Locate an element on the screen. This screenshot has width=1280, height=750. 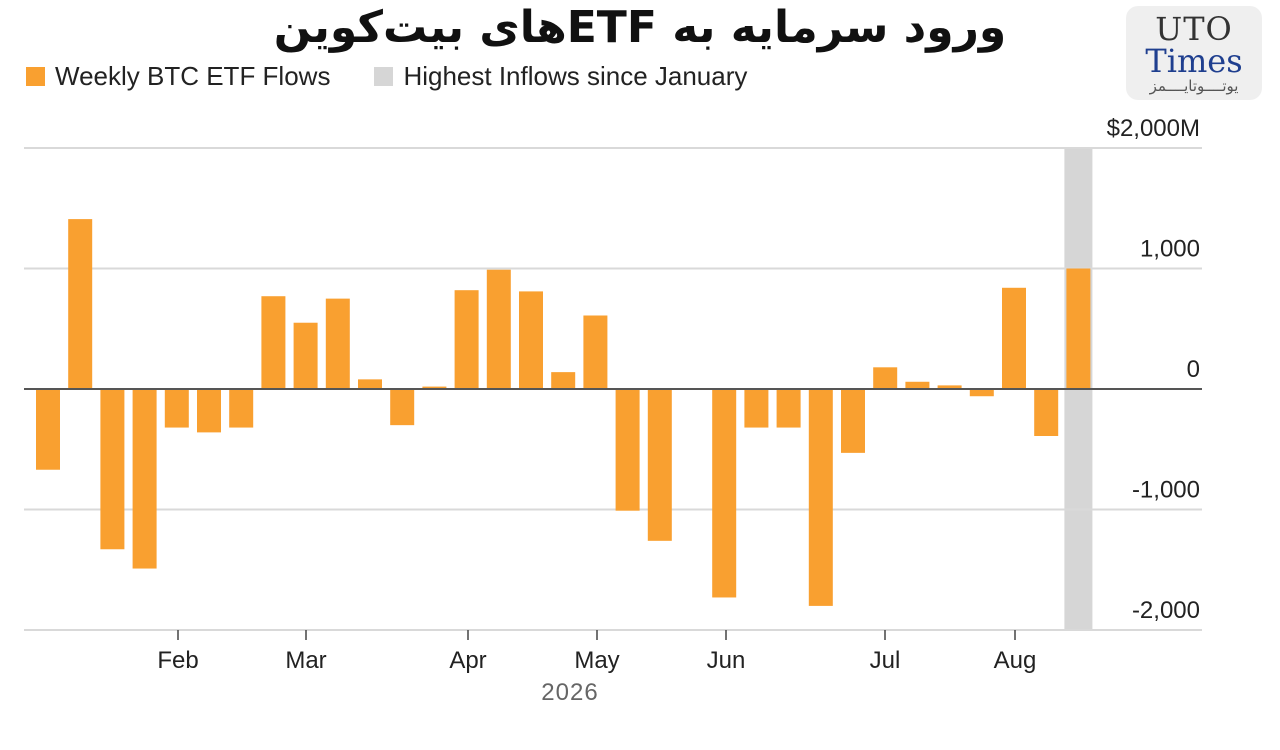
legend-item-highlight: Highest Inflows since January is located at coordinates (560, 76).